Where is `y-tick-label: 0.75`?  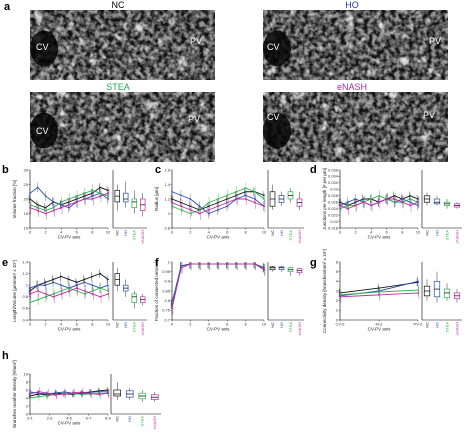 y-tick-label: 0.75 is located at coordinates (166, 310).